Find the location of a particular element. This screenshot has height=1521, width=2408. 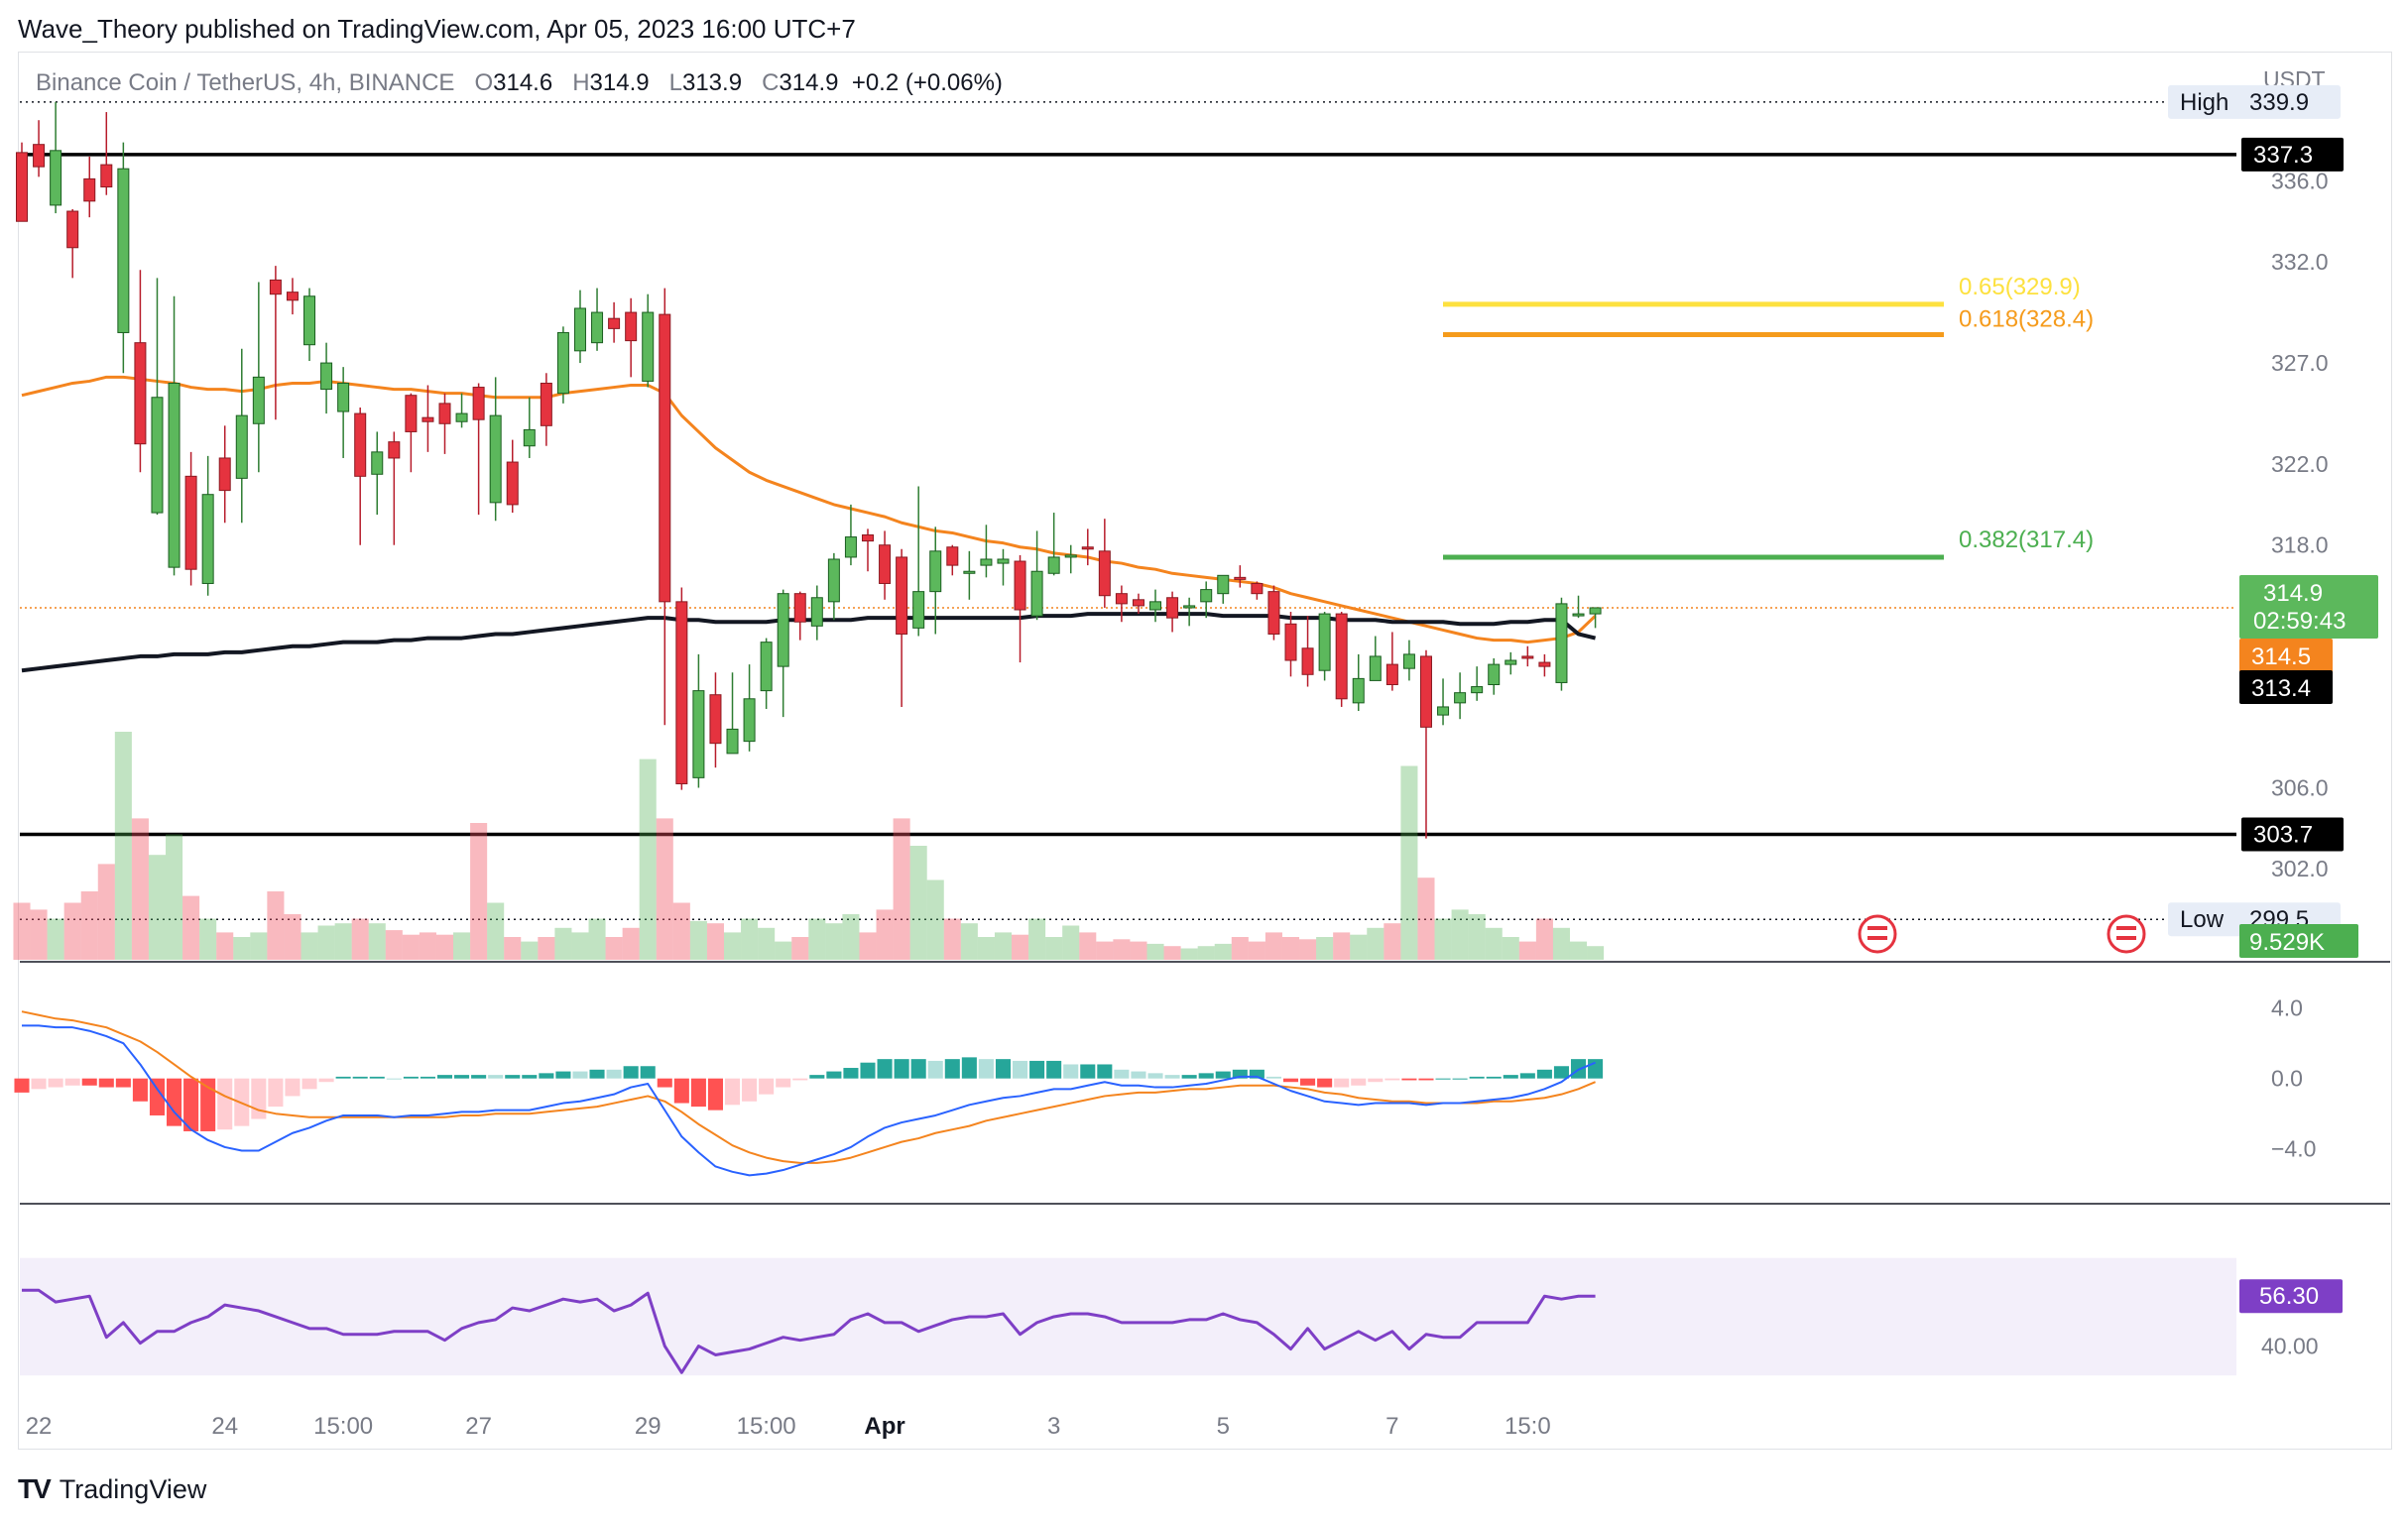

fib-label: 0.618(328.4) is located at coordinates (2027, 319).